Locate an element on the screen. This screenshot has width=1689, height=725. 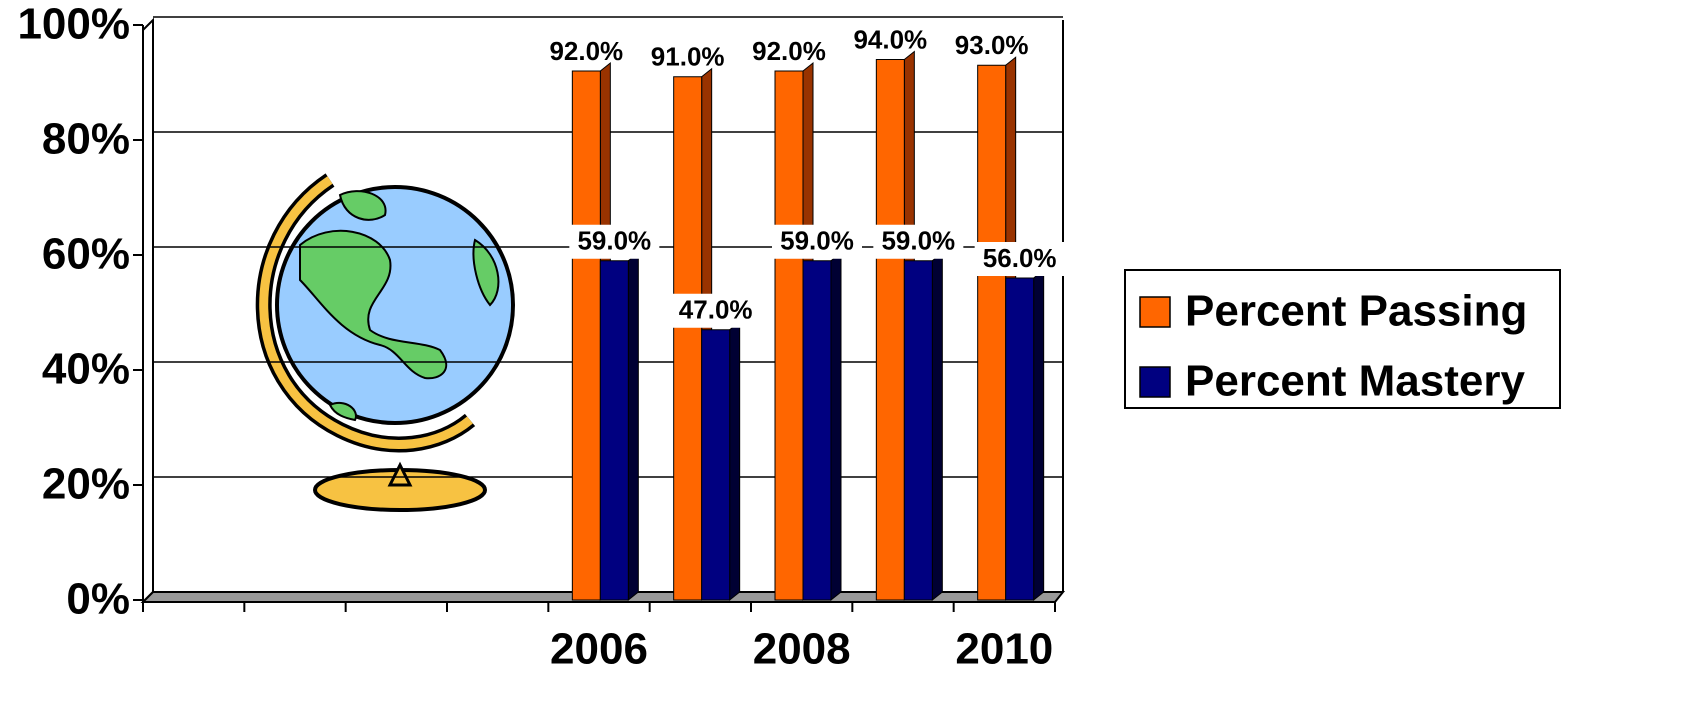
x-tick-label: 2010 is located at coordinates (1004, 649).